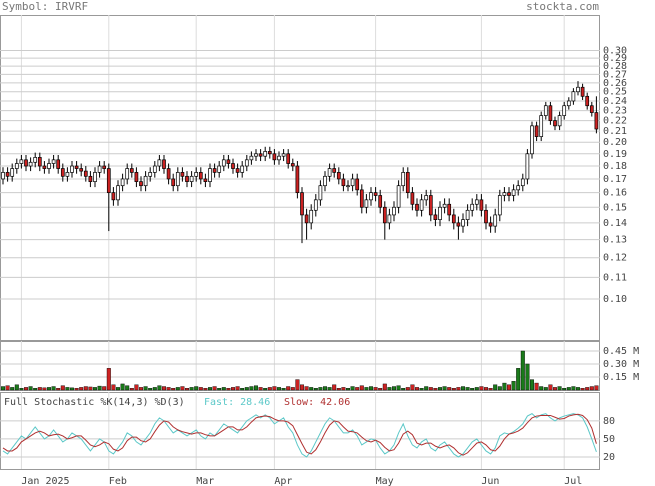  I want to click on y-tick-label: 0.15, so click(615, 207).